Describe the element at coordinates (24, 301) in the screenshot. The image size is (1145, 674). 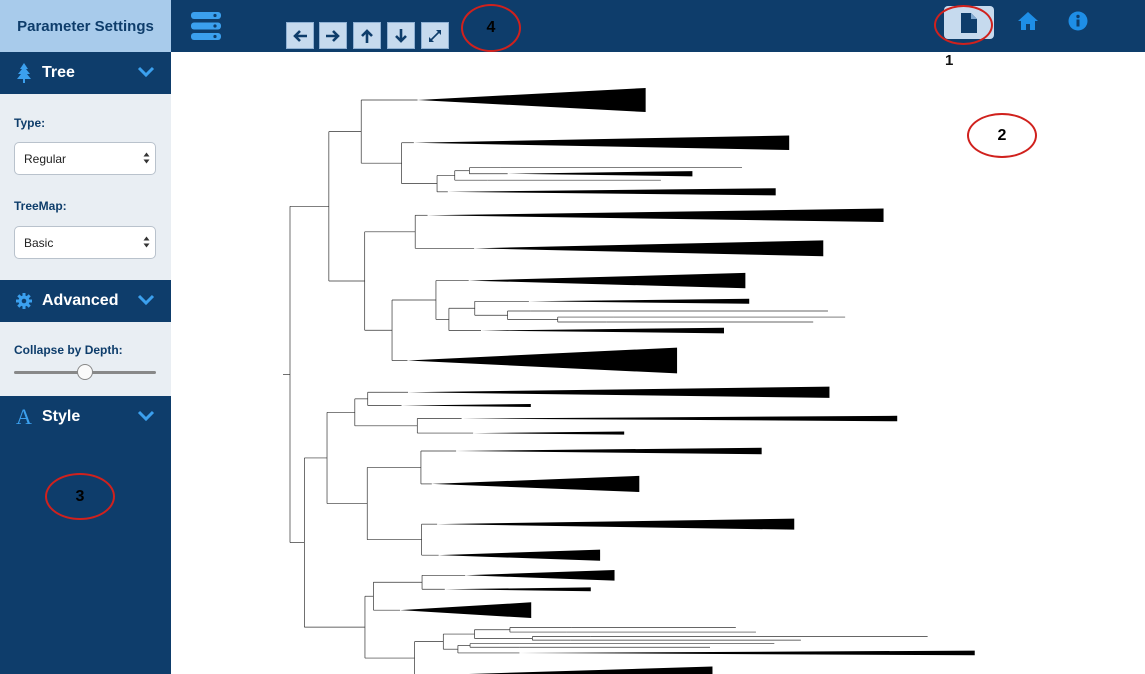
I see `gear-icon` at that location.